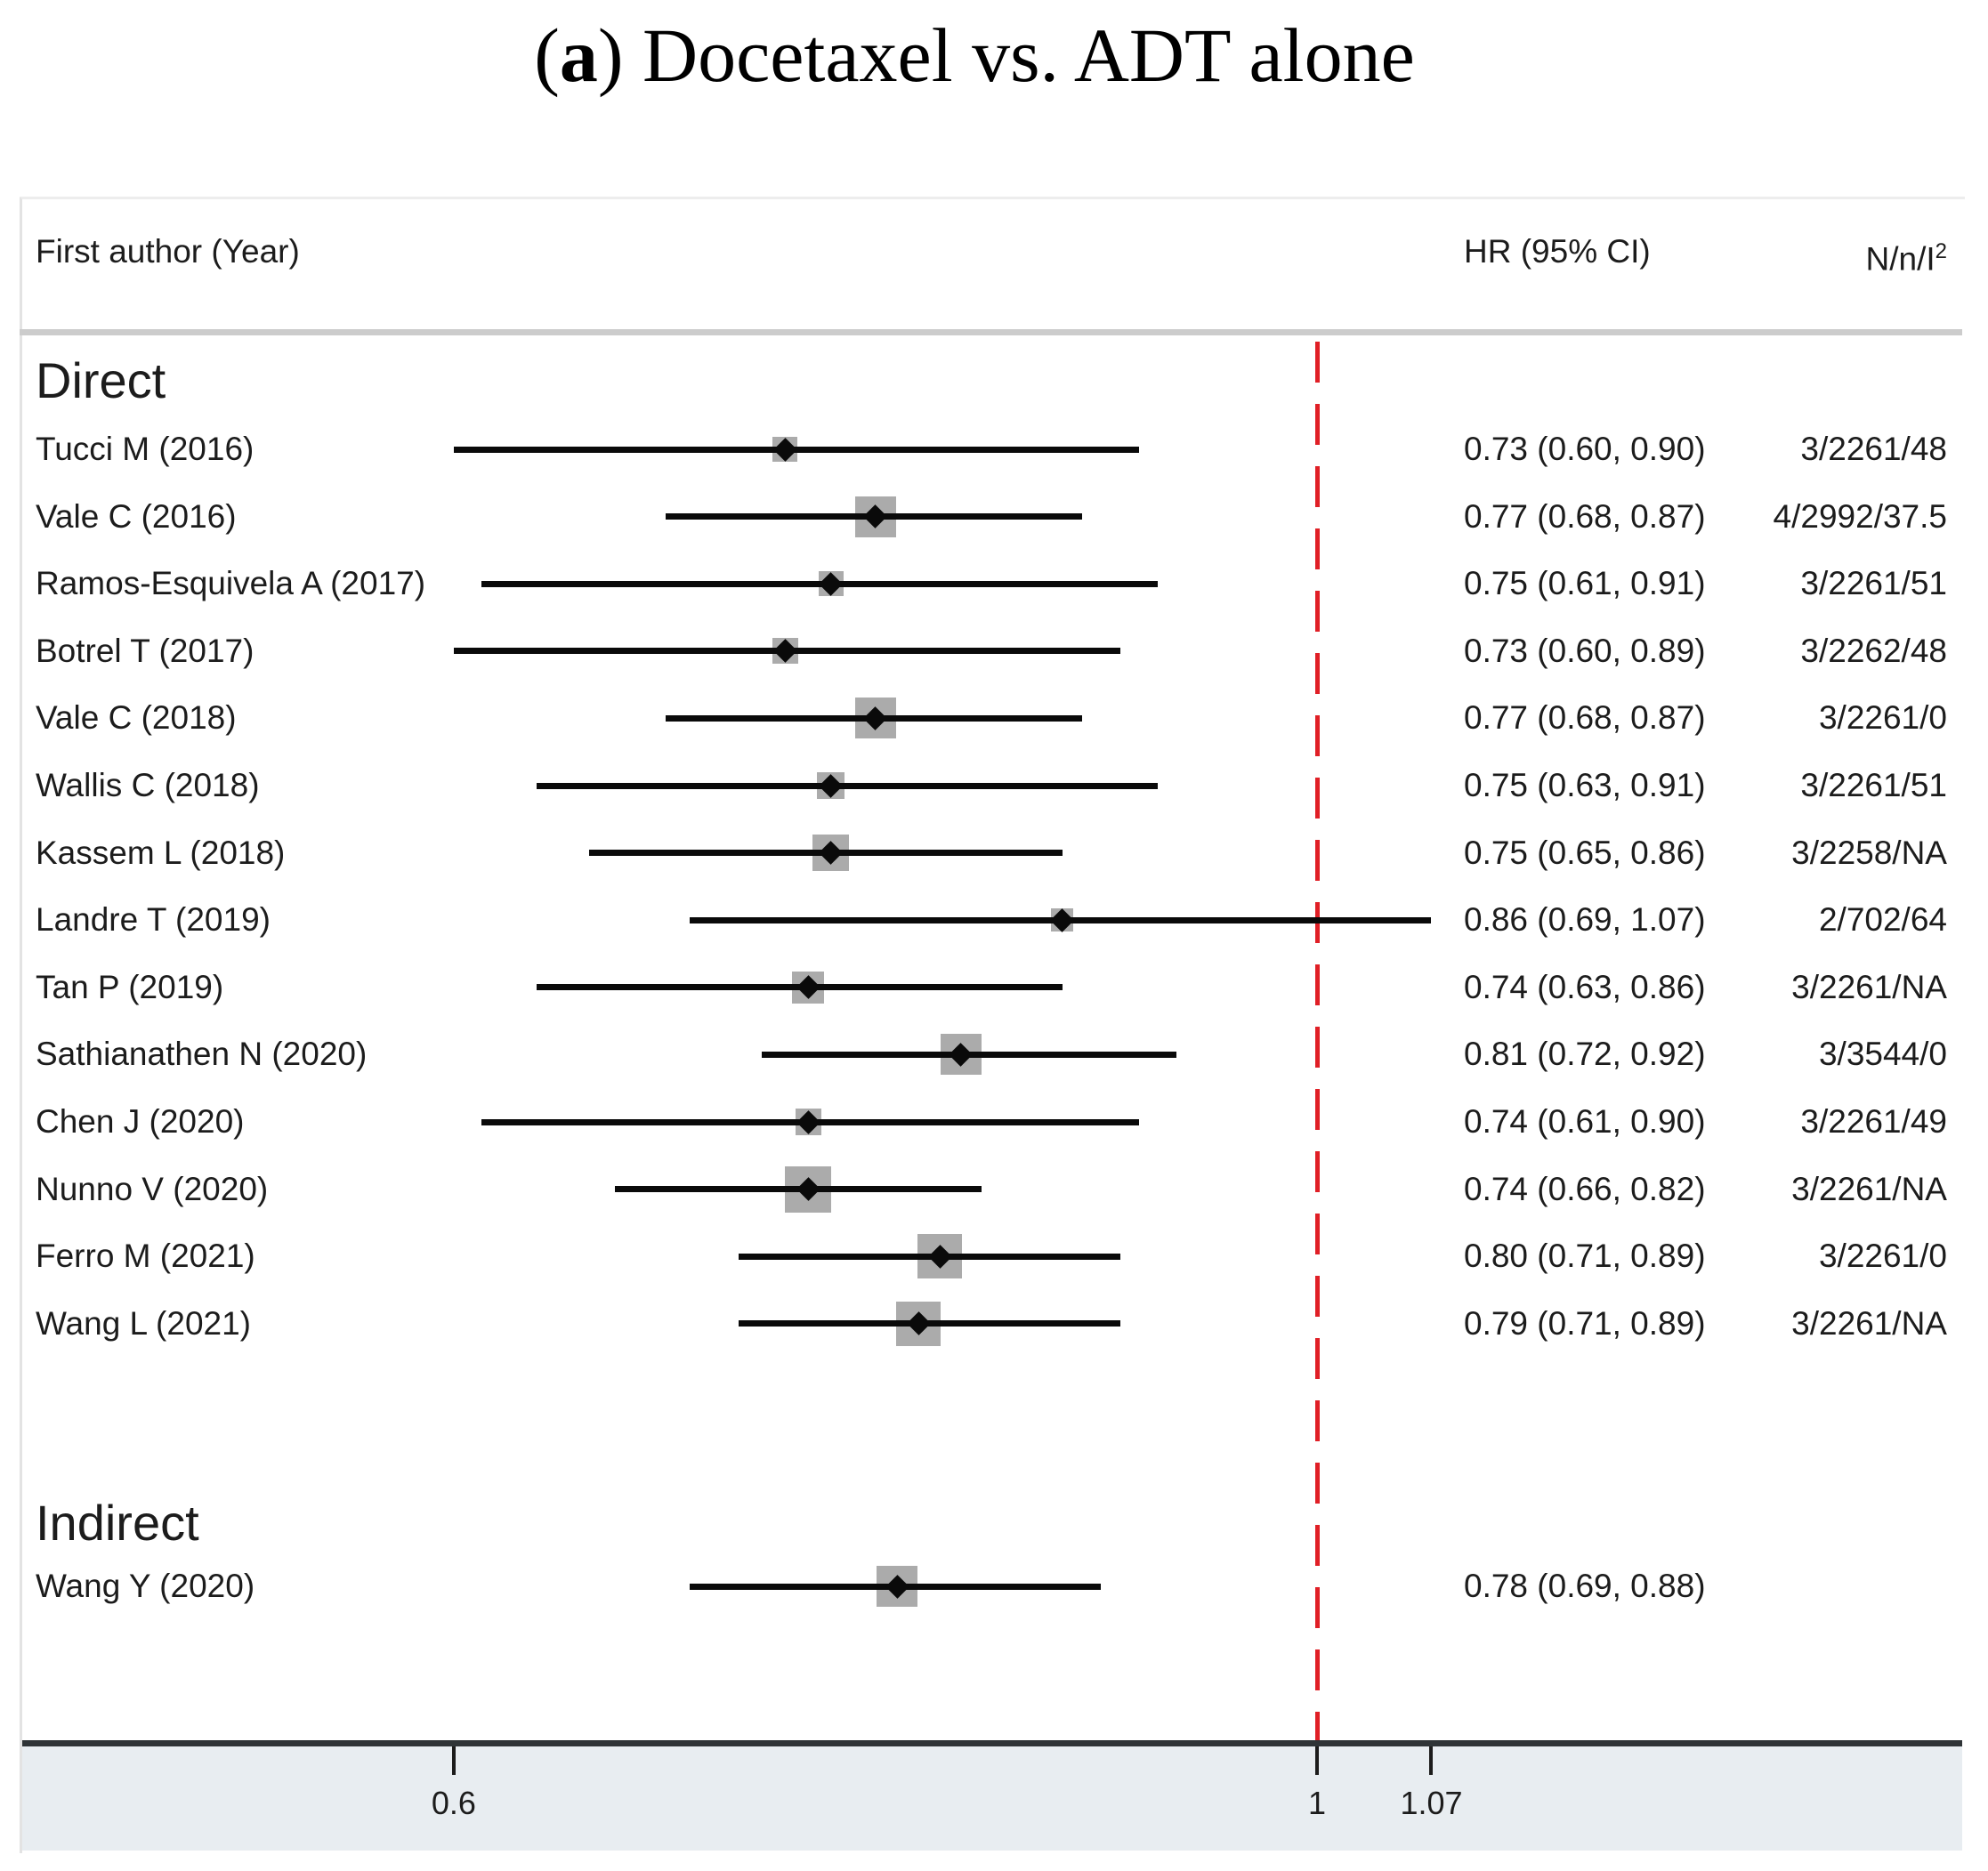  I want to click on nni2-superscript: 2, so click(1941, 251).